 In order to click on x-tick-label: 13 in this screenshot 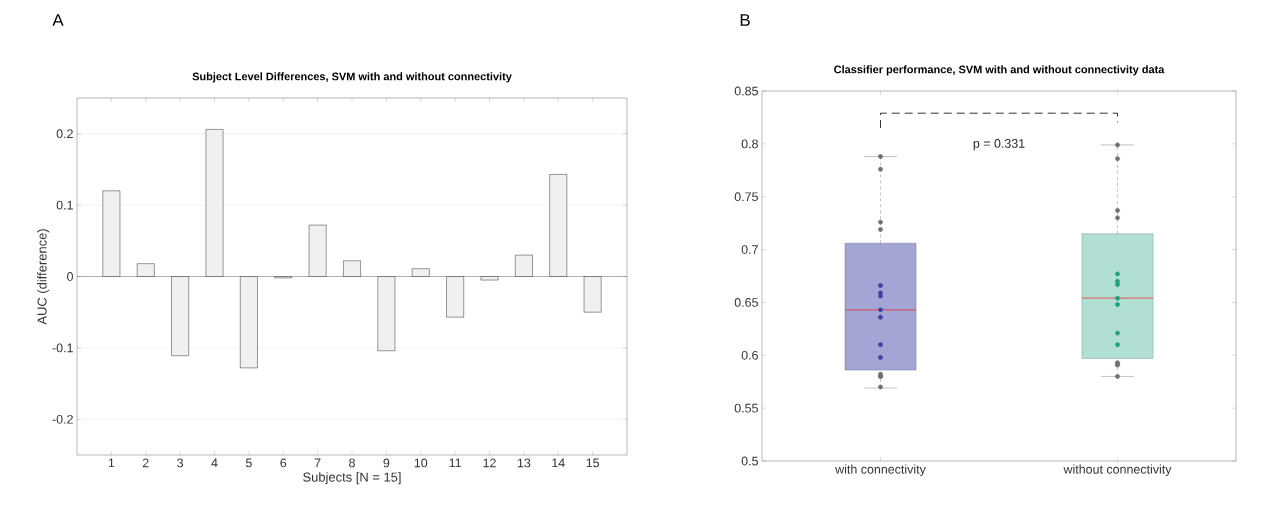, I will do `click(524, 463)`.